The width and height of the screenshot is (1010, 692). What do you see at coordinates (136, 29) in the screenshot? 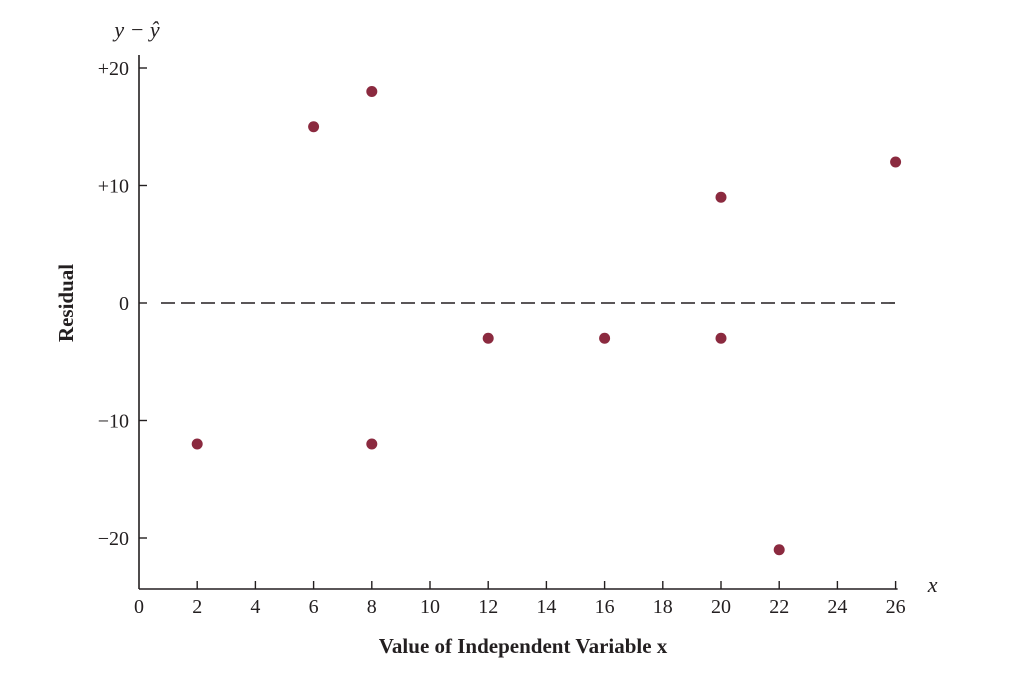
I see `y-axis-symbol: y − ŷ` at bounding box center [136, 29].